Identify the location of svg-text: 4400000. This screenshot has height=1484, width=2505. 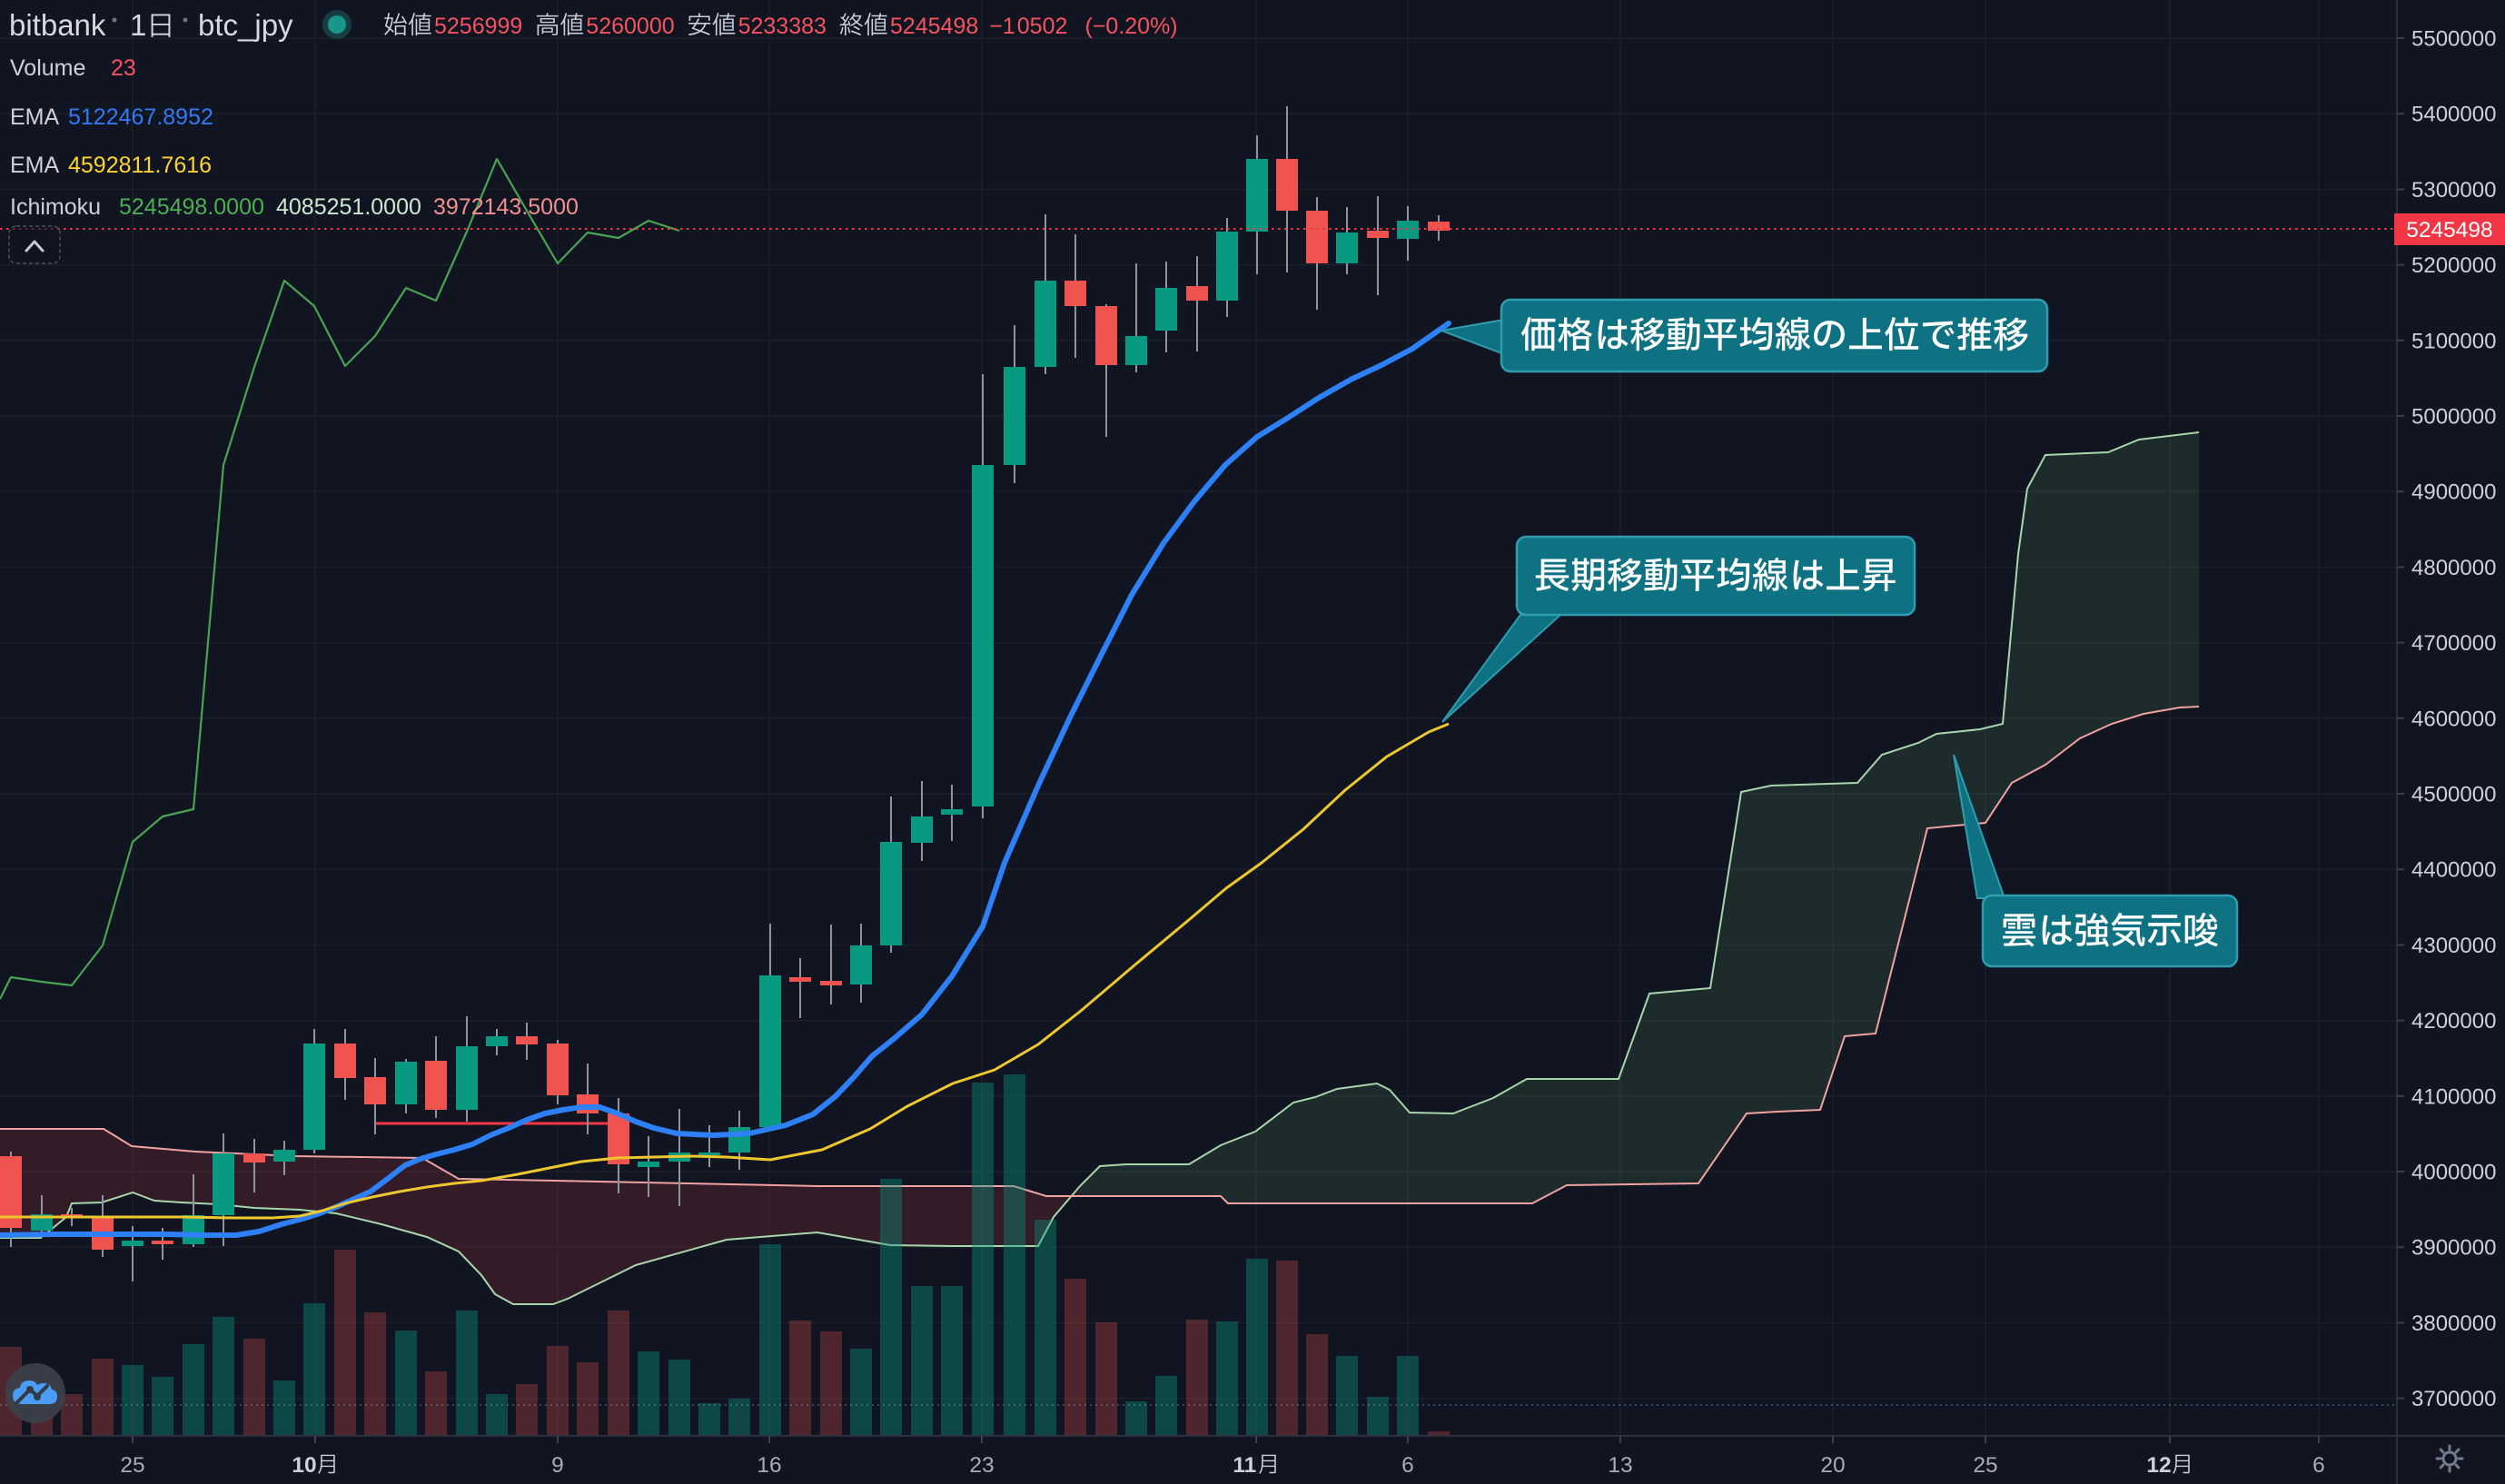
(2453, 870).